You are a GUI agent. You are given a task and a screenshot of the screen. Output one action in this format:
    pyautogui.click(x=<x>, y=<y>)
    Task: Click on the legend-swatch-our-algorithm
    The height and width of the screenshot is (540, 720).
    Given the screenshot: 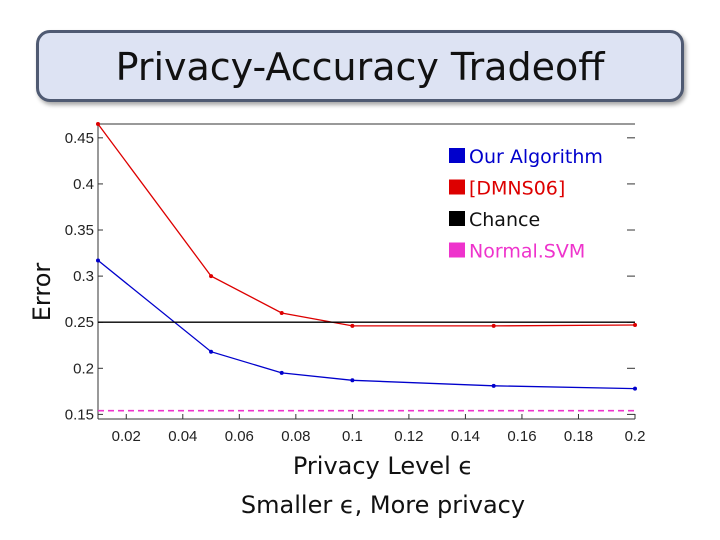 What is the action you would take?
    pyautogui.click(x=457, y=155)
    